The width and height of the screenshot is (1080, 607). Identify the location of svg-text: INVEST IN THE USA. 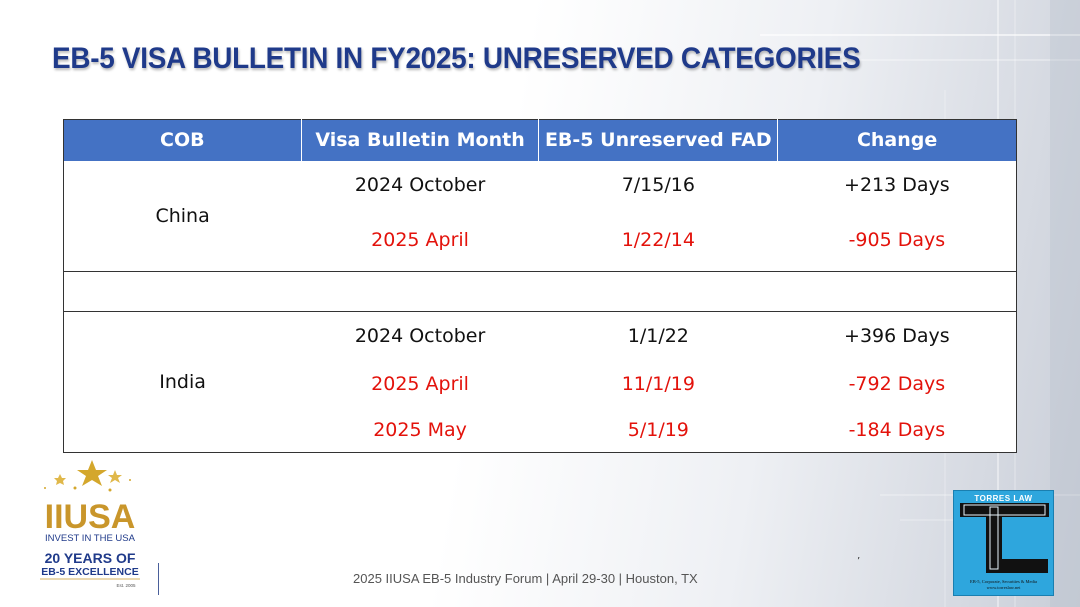
(90, 538).